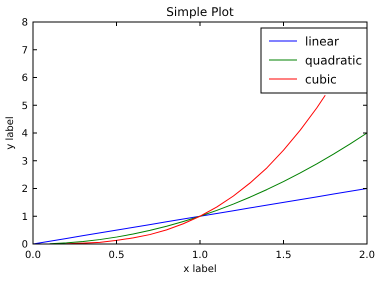 This screenshot has width=382, height=281. Describe the element at coordinates (25, 162) in the screenshot. I see `y-tick-label: 3` at that location.